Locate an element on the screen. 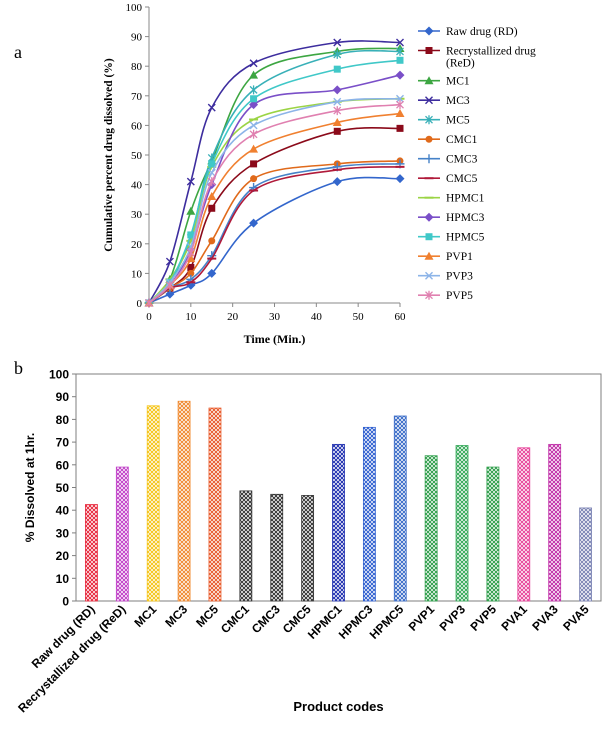 The image size is (614, 733). bar-pva5 is located at coordinates (585, 554).